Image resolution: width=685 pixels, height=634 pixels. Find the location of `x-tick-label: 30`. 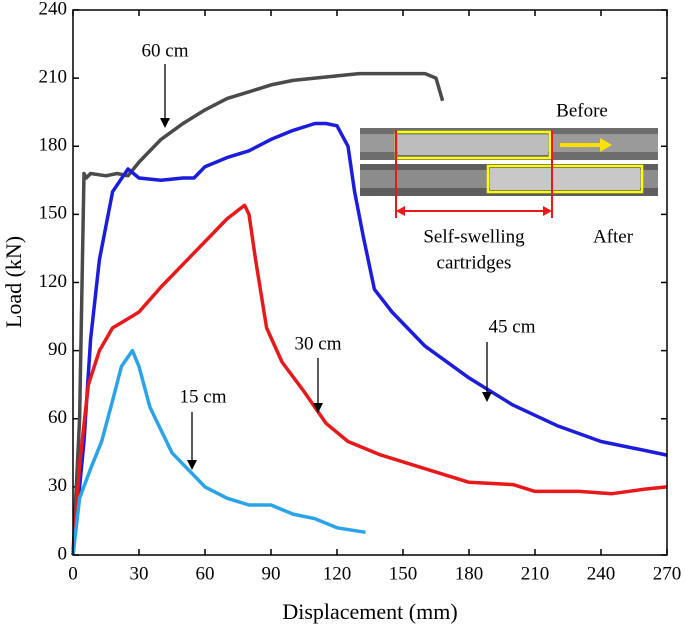

x-tick-label: 30 is located at coordinates (139, 573).